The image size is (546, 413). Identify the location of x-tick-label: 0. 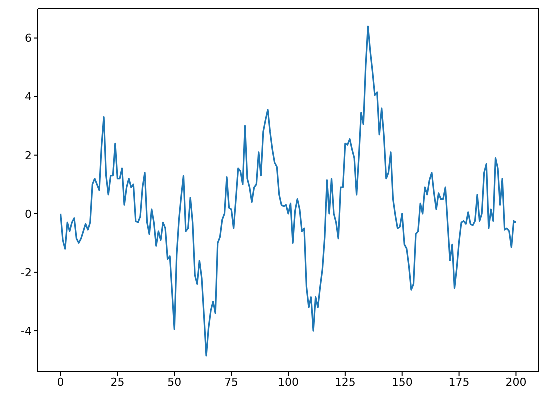
(60, 382).